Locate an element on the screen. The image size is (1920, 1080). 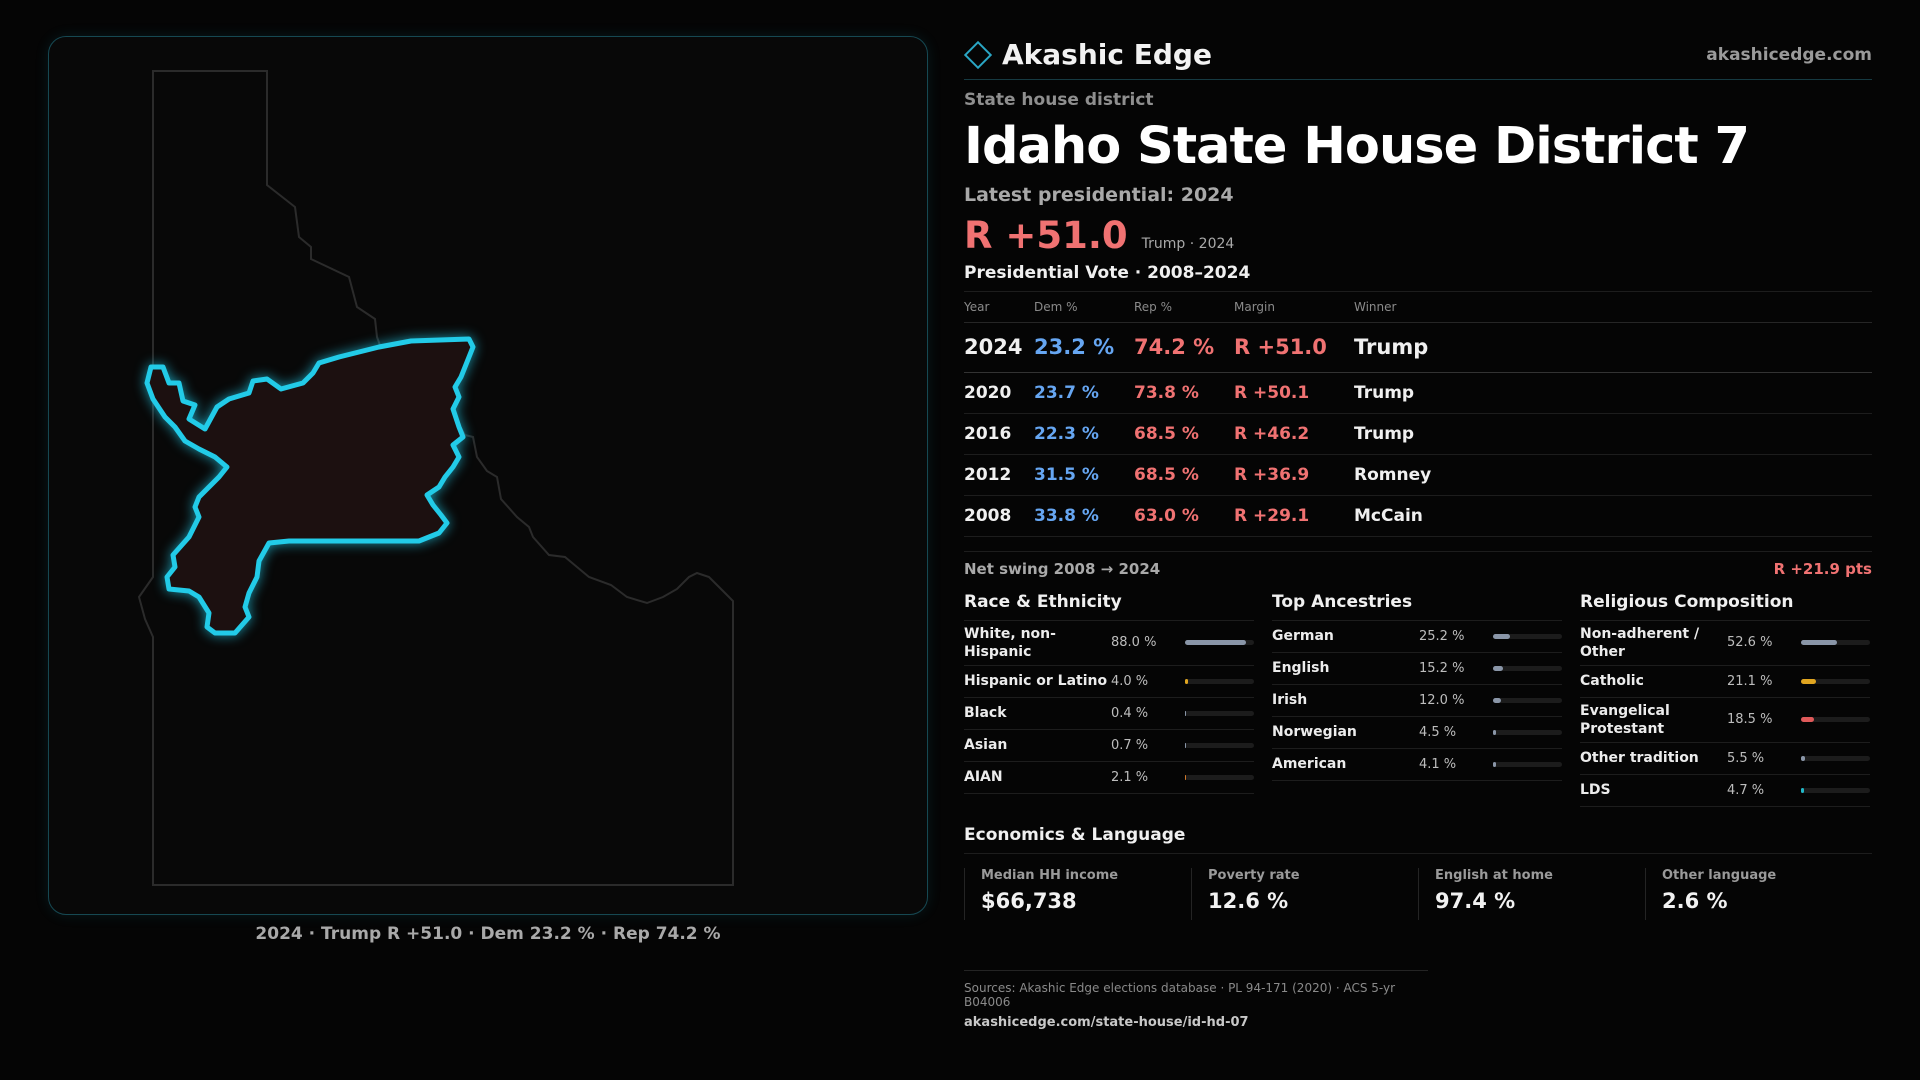
presidential-vote-title: Presidential Vote · 2008–2024 is located at coordinates (1418, 277).